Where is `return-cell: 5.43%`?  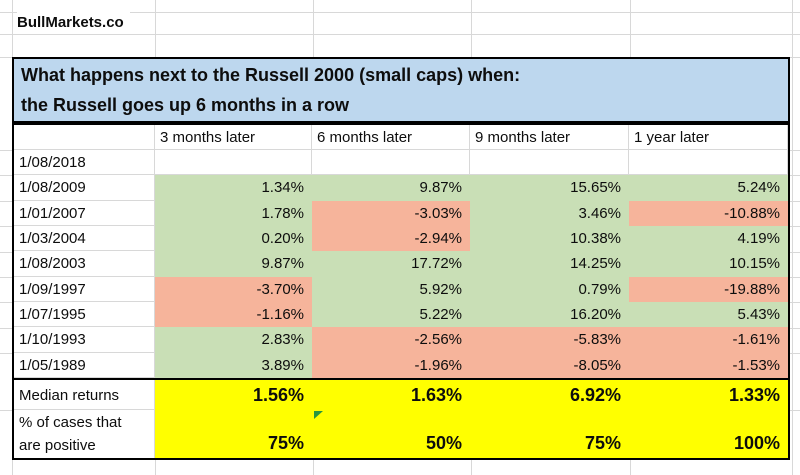
return-cell: 5.43% is located at coordinates (708, 314).